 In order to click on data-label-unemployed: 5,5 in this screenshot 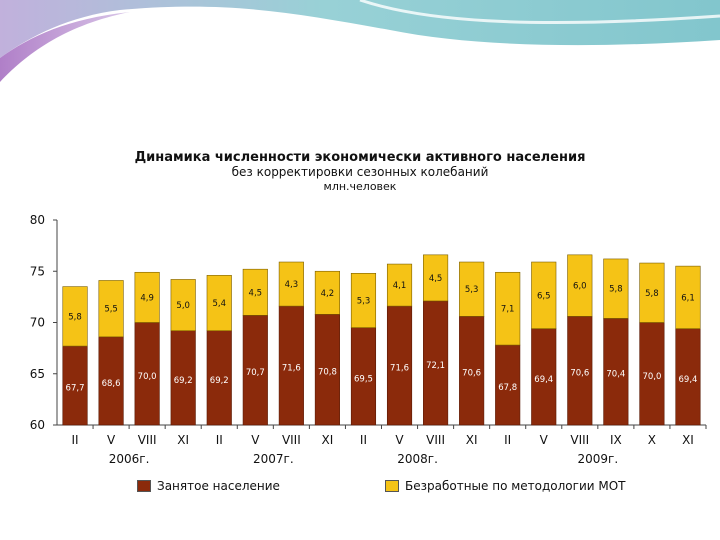, I will do `click(111, 310)`.